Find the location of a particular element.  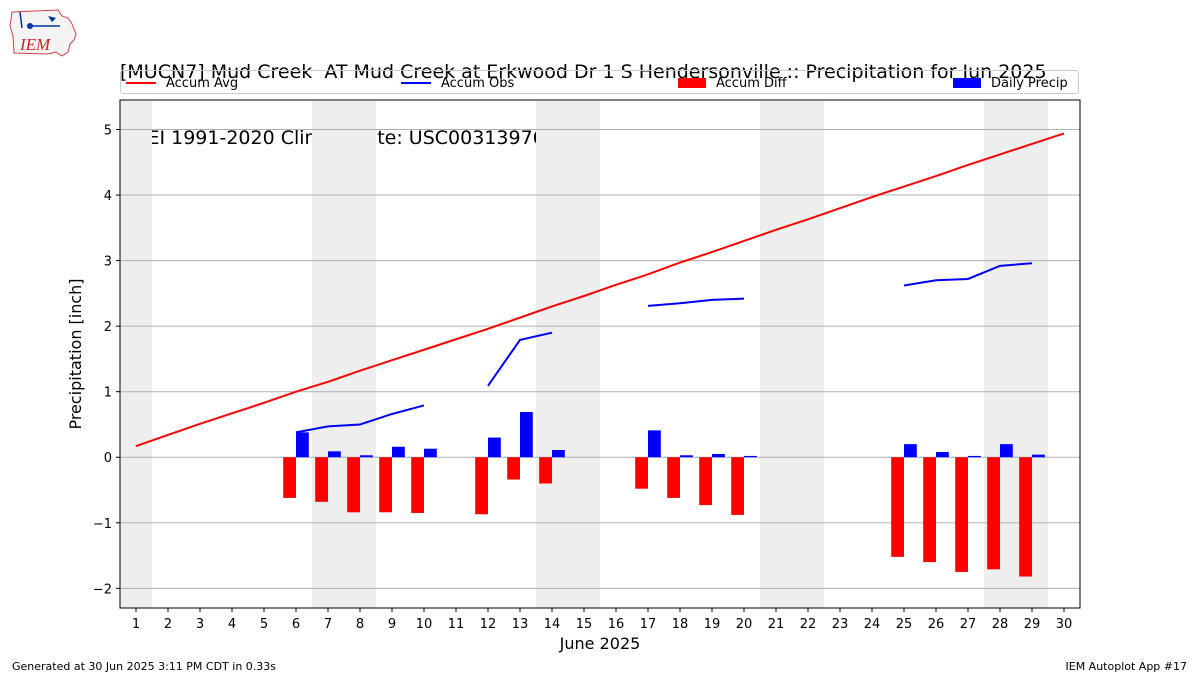

x-tick-label: 25 is located at coordinates (904, 624).